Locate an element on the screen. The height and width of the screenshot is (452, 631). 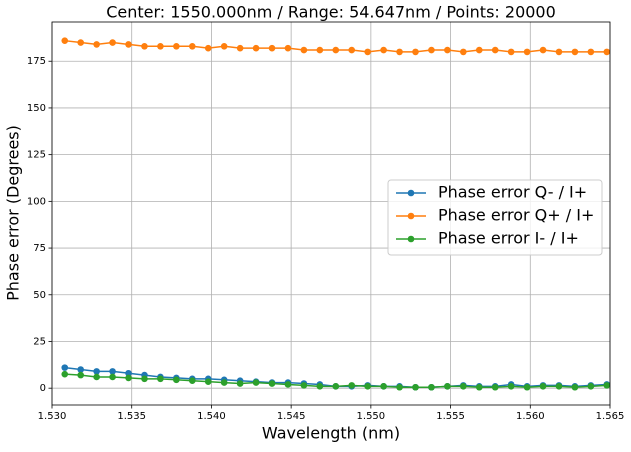
y-tick-label: 25 is located at coordinates (39, 341).